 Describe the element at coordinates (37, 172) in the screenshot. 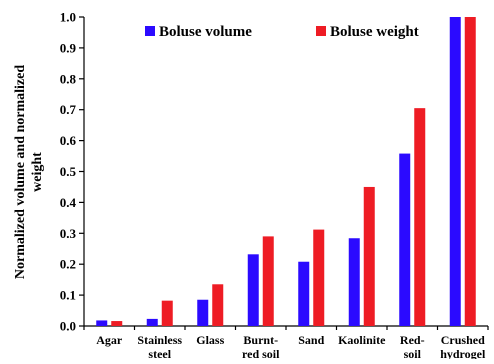

I see `y-axis-label-line: weight` at that location.